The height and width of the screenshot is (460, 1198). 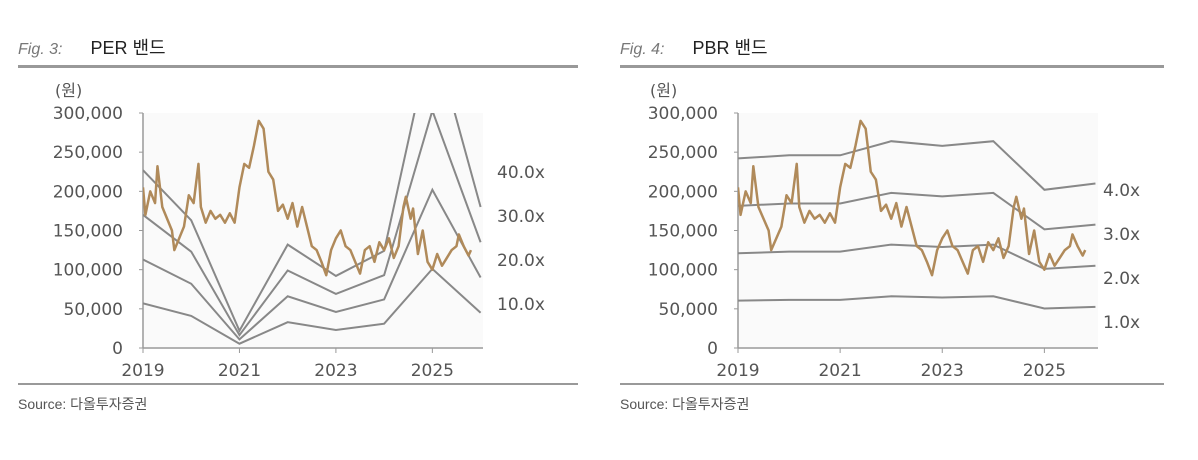 I want to click on band-label: 20.0x, so click(x=521, y=261).